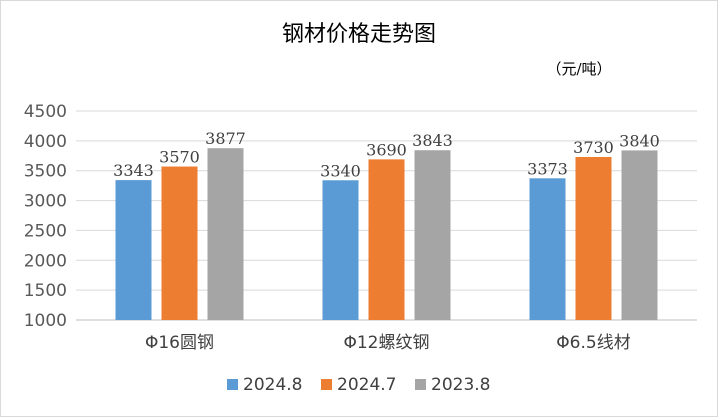 The image size is (718, 417). What do you see at coordinates (593, 147) in the screenshot?
I see `data-label: 3730` at bounding box center [593, 147].